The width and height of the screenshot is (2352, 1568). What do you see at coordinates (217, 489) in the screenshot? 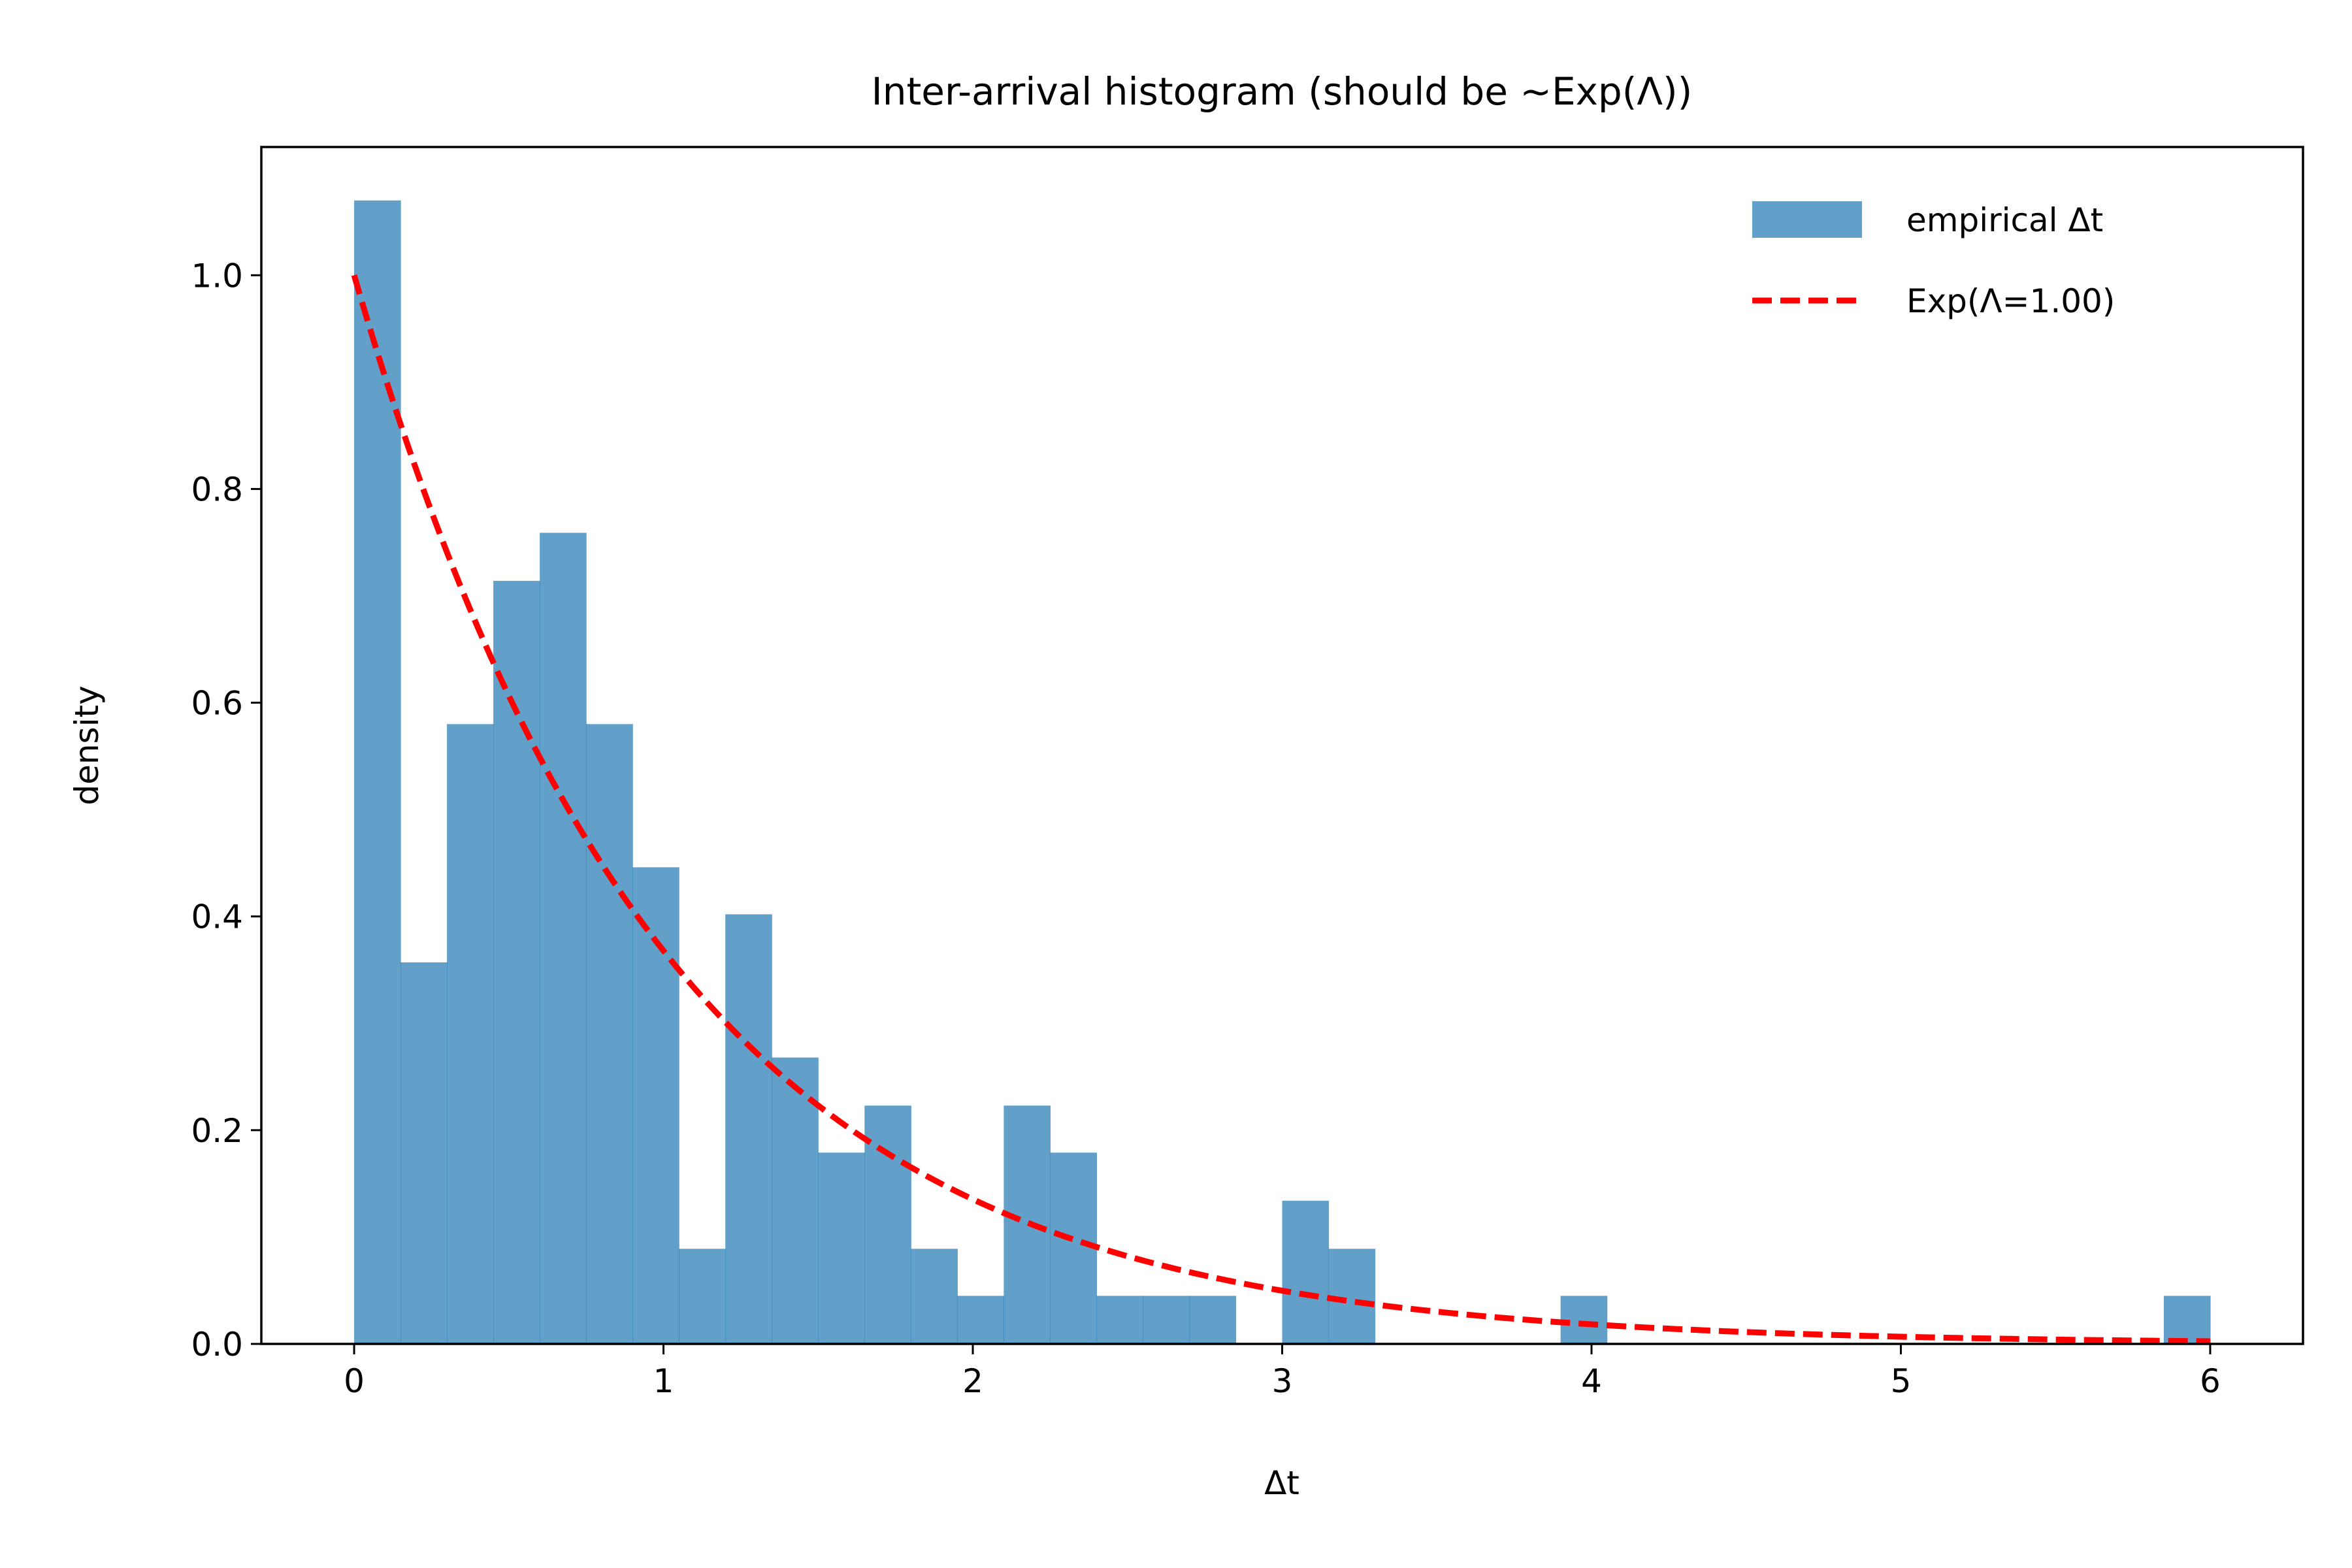
I see `y-tick-label: 0.8` at bounding box center [217, 489].